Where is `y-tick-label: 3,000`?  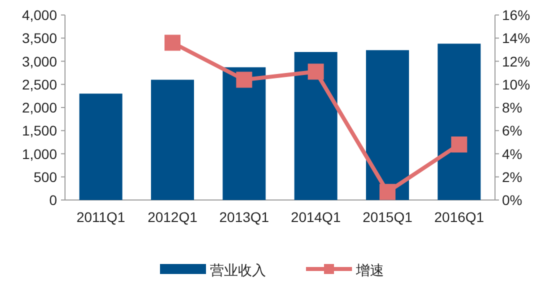
y-tick-label: 3,000 is located at coordinates (40, 61).